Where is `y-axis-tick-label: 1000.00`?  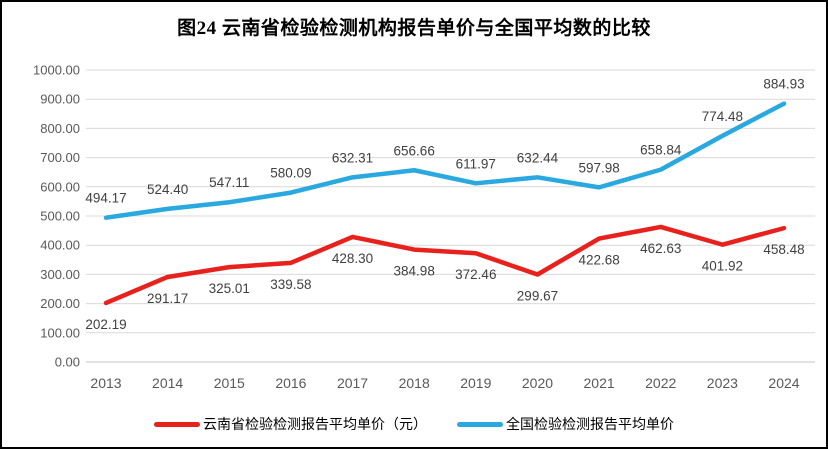
y-axis-tick-label: 1000.00 is located at coordinates (56, 70).